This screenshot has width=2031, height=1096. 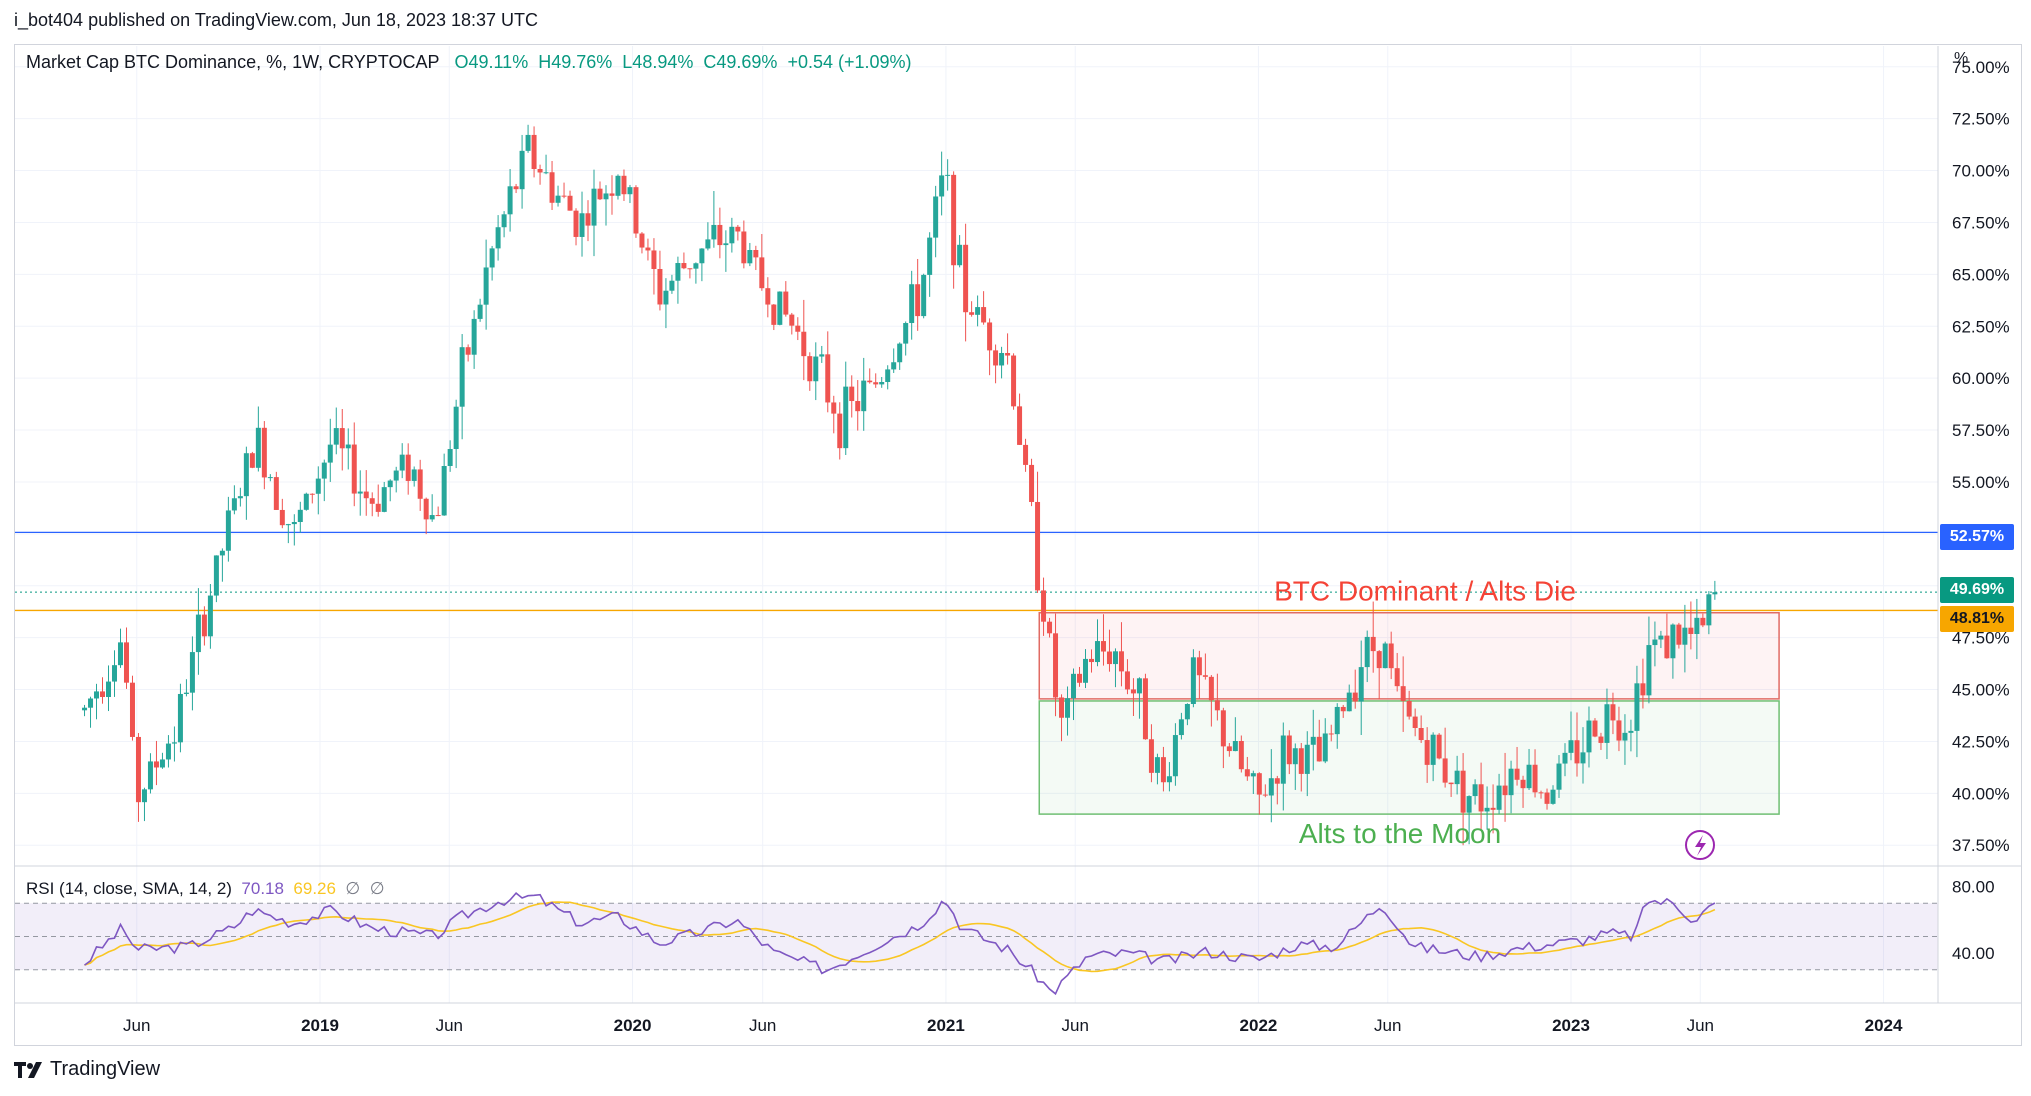 I want to click on tradingview-logo: TradingView, so click(x=87, y=1069).